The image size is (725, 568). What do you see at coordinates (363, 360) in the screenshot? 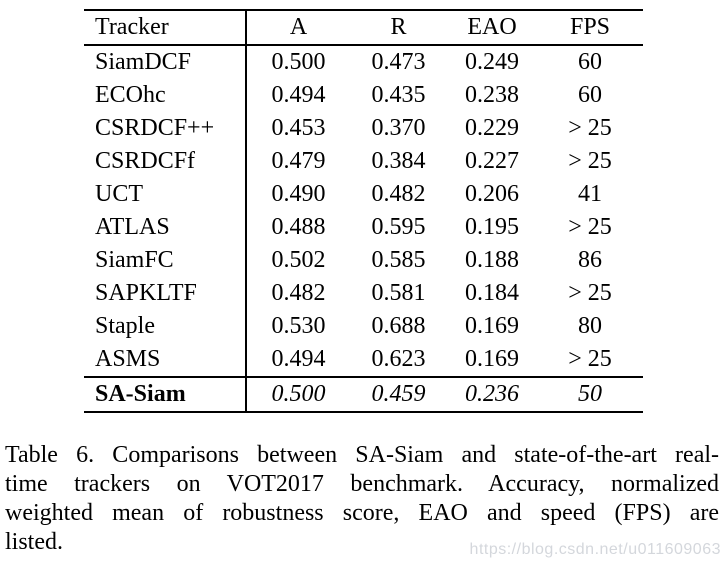
I see `table-row: ASMS 0.494 0.623 0.169 > 25` at bounding box center [363, 360].